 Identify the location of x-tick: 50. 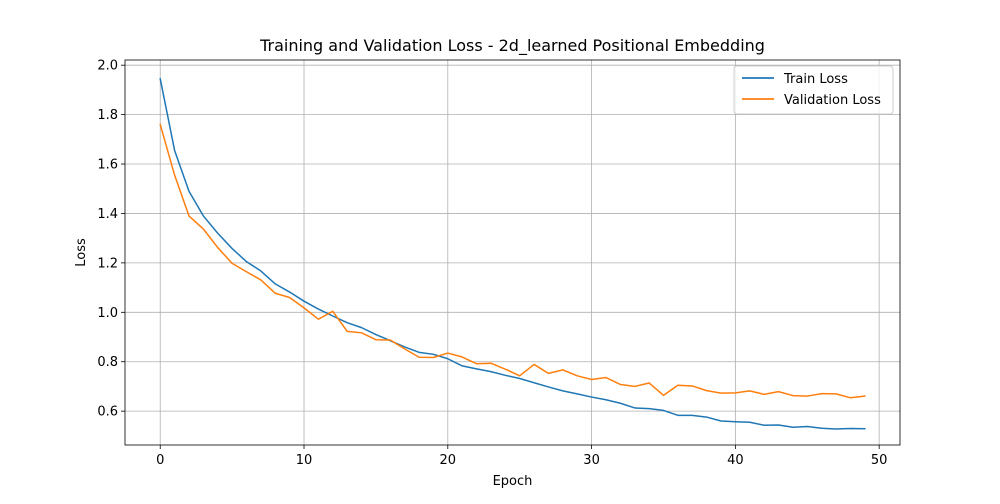
(879, 456).